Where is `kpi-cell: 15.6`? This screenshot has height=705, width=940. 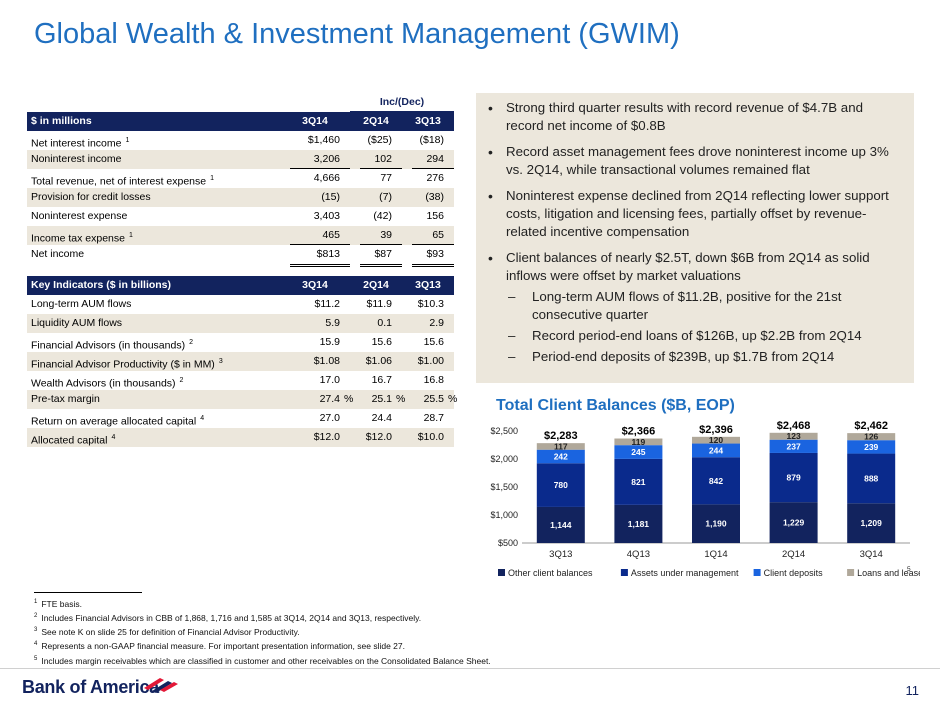 kpi-cell: 15.6 is located at coordinates (381, 342).